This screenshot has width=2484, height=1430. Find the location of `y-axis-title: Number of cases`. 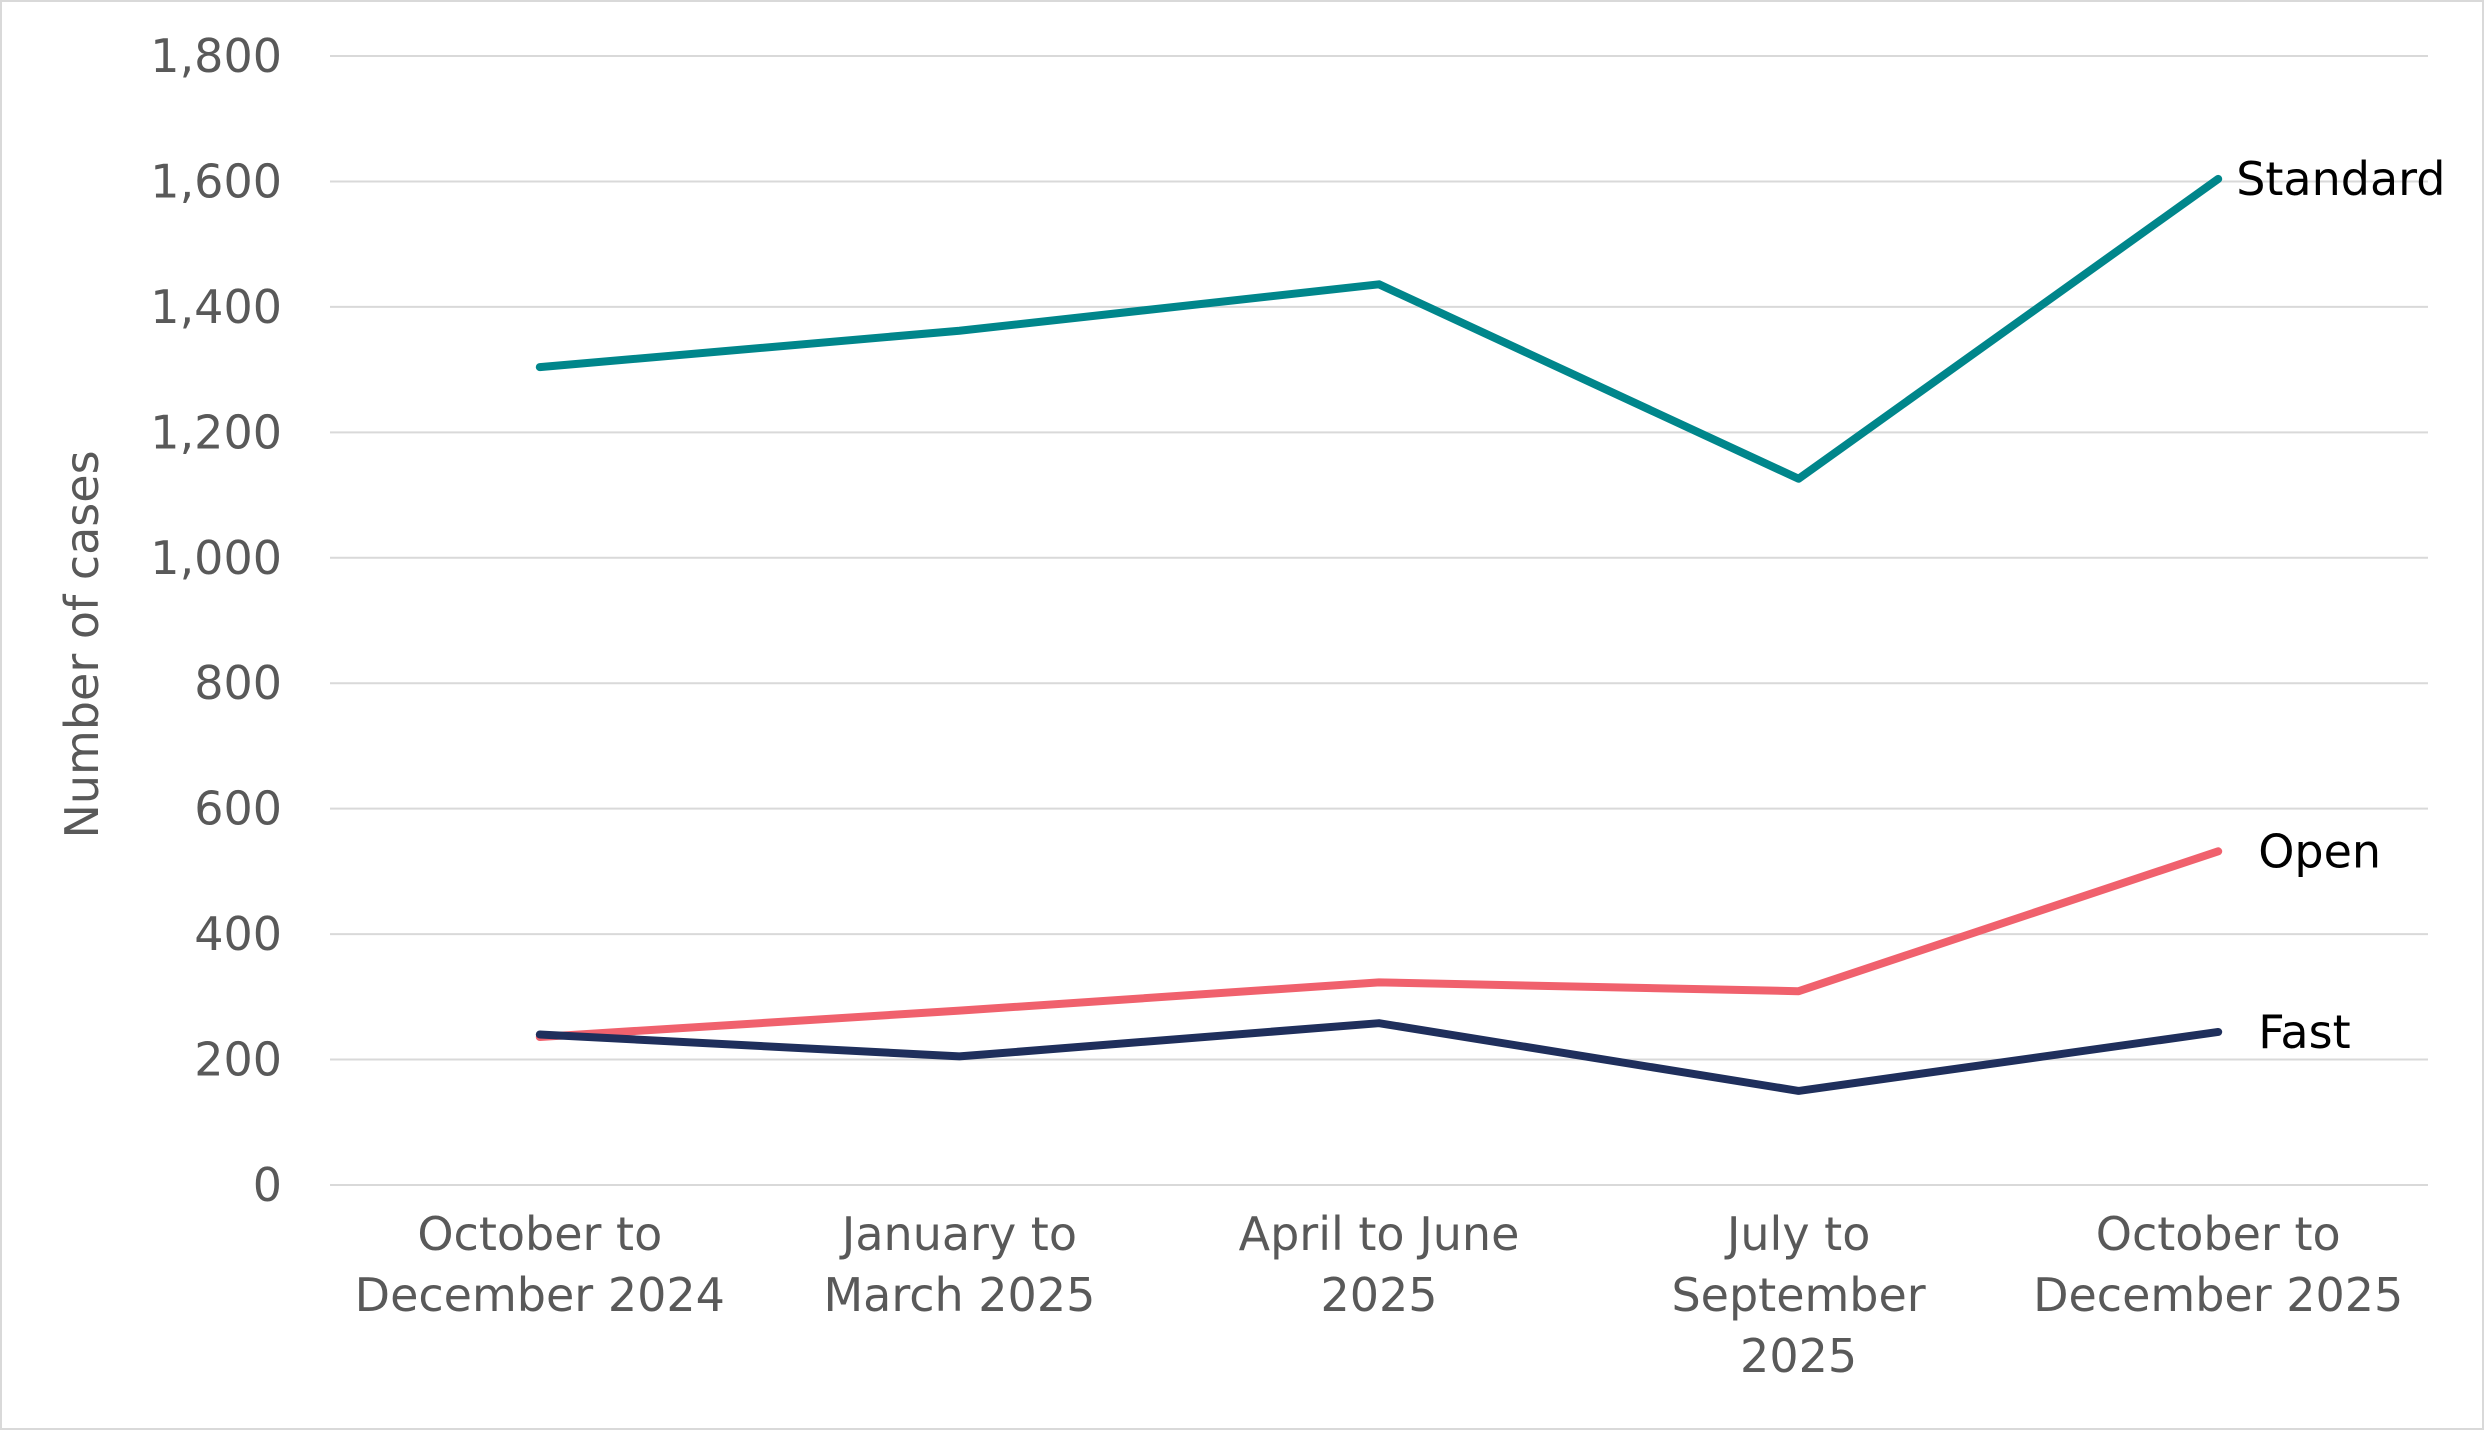

y-axis-title: Number of cases is located at coordinates (82, 644).